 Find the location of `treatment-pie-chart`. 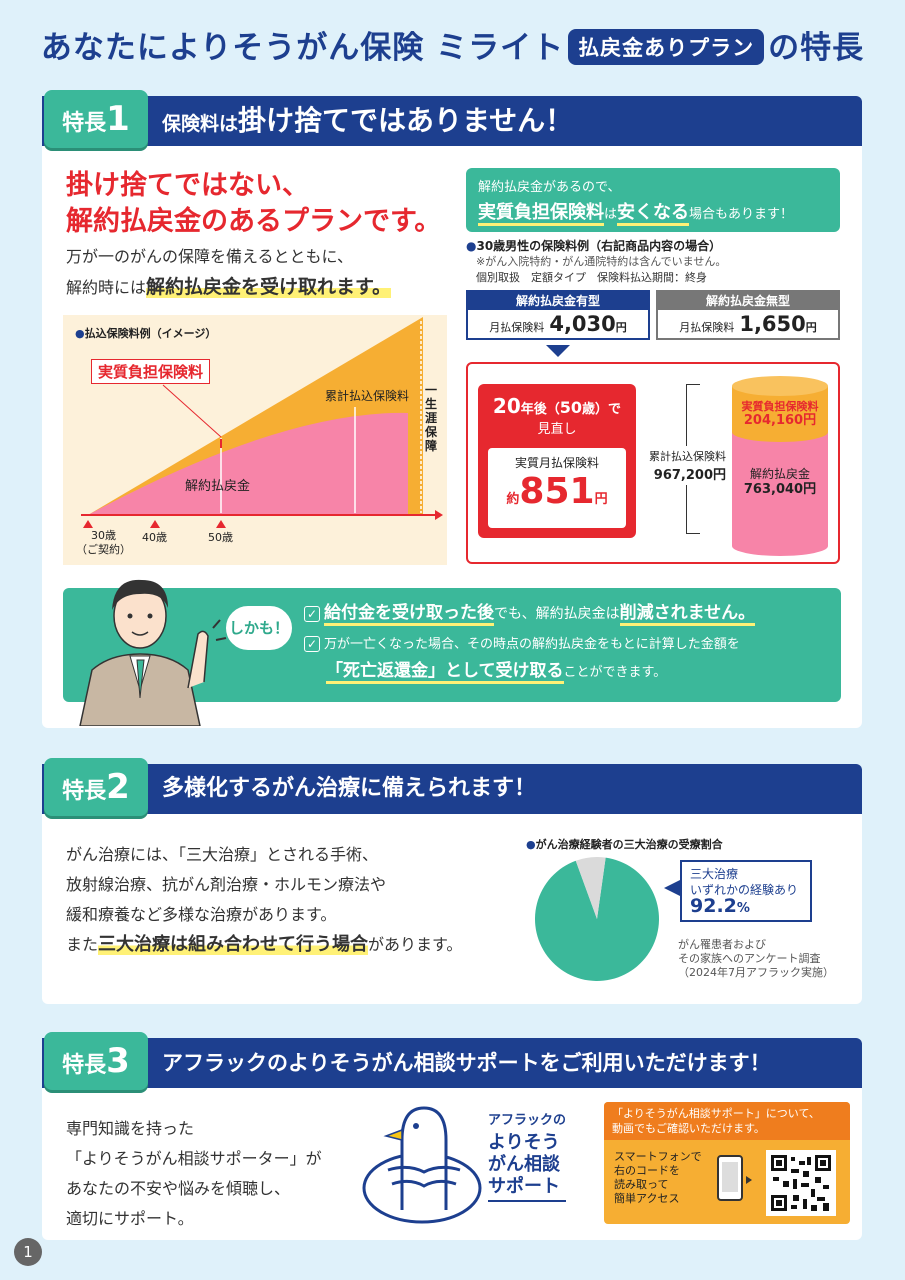

treatment-pie-chart is located at coordinates (597, 919).